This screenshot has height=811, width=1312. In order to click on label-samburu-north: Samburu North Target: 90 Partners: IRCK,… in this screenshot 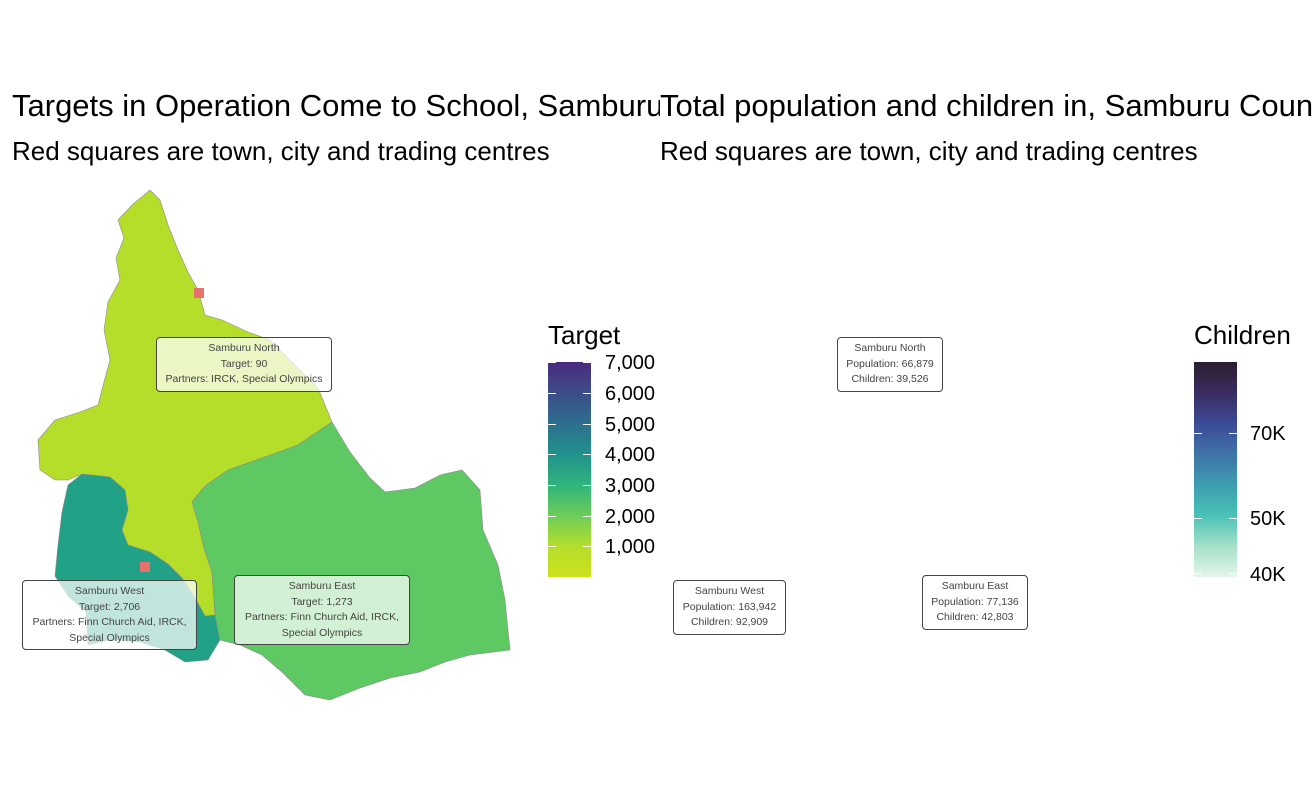, I will do `click(244, 364)`.